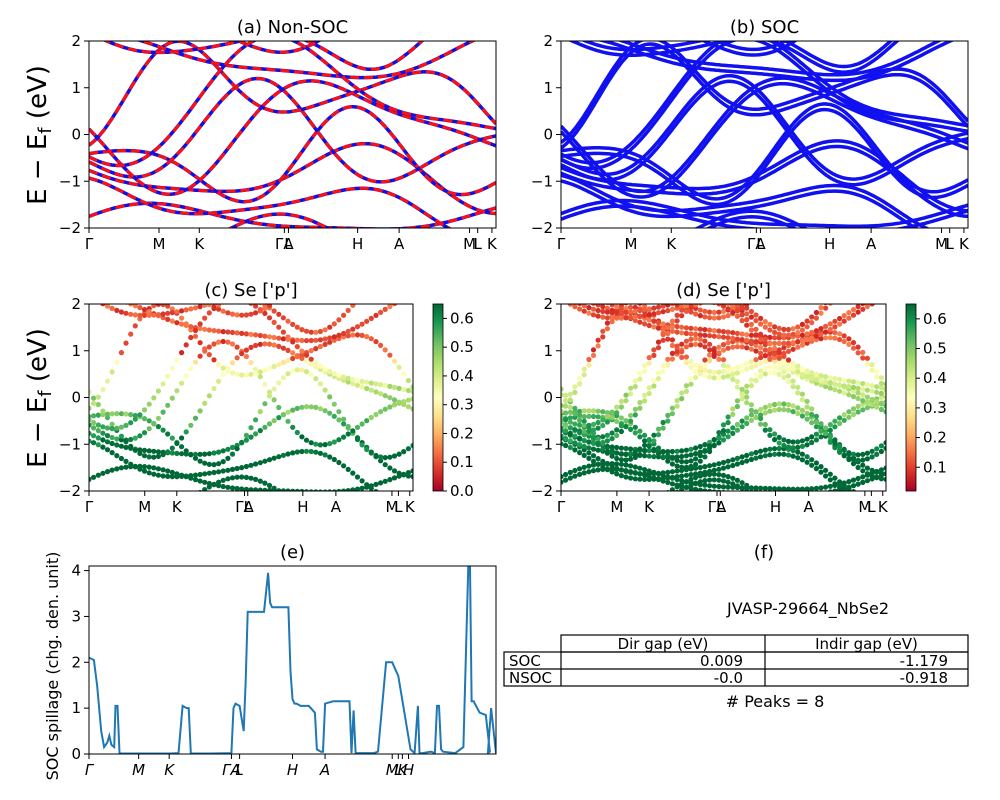 This screenshot has width=1000, height=800. I want to click on bands, so click(764, 134).